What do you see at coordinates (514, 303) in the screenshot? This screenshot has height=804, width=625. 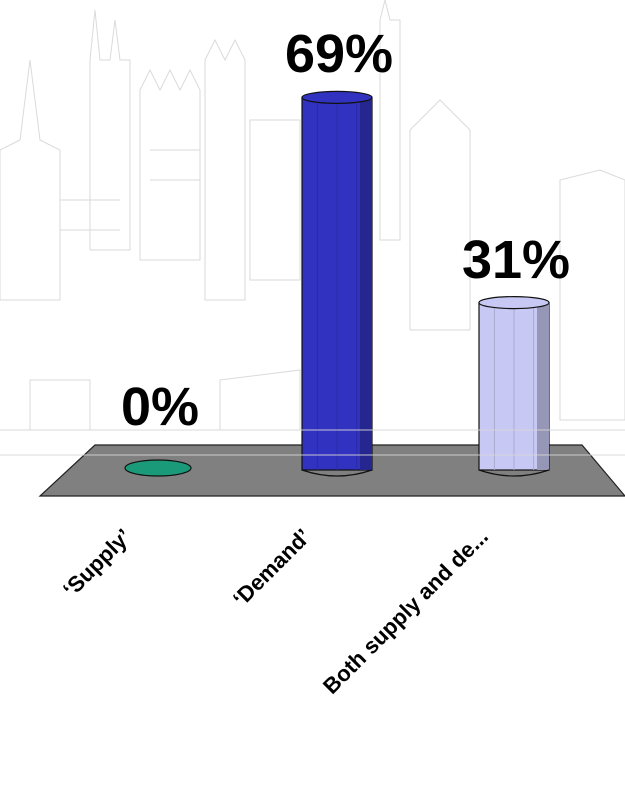 I see `bar-2-cap` at bounding box center [514, 303].